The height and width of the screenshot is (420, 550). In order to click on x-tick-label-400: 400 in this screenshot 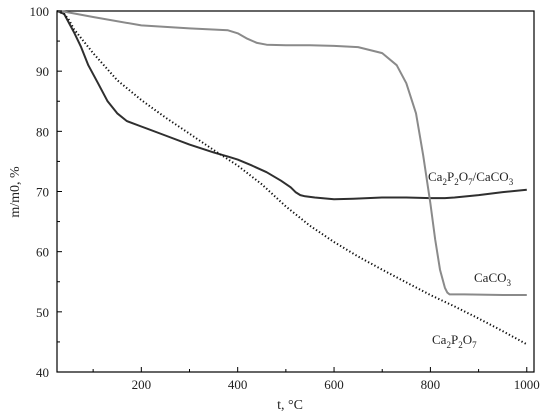, I will do `click(238, 384)`.